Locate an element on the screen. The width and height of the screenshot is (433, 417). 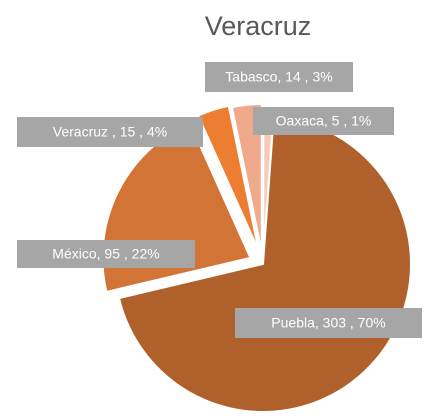
data-label: Puebla, 303 , 70% is located at coordinates (328, 323).